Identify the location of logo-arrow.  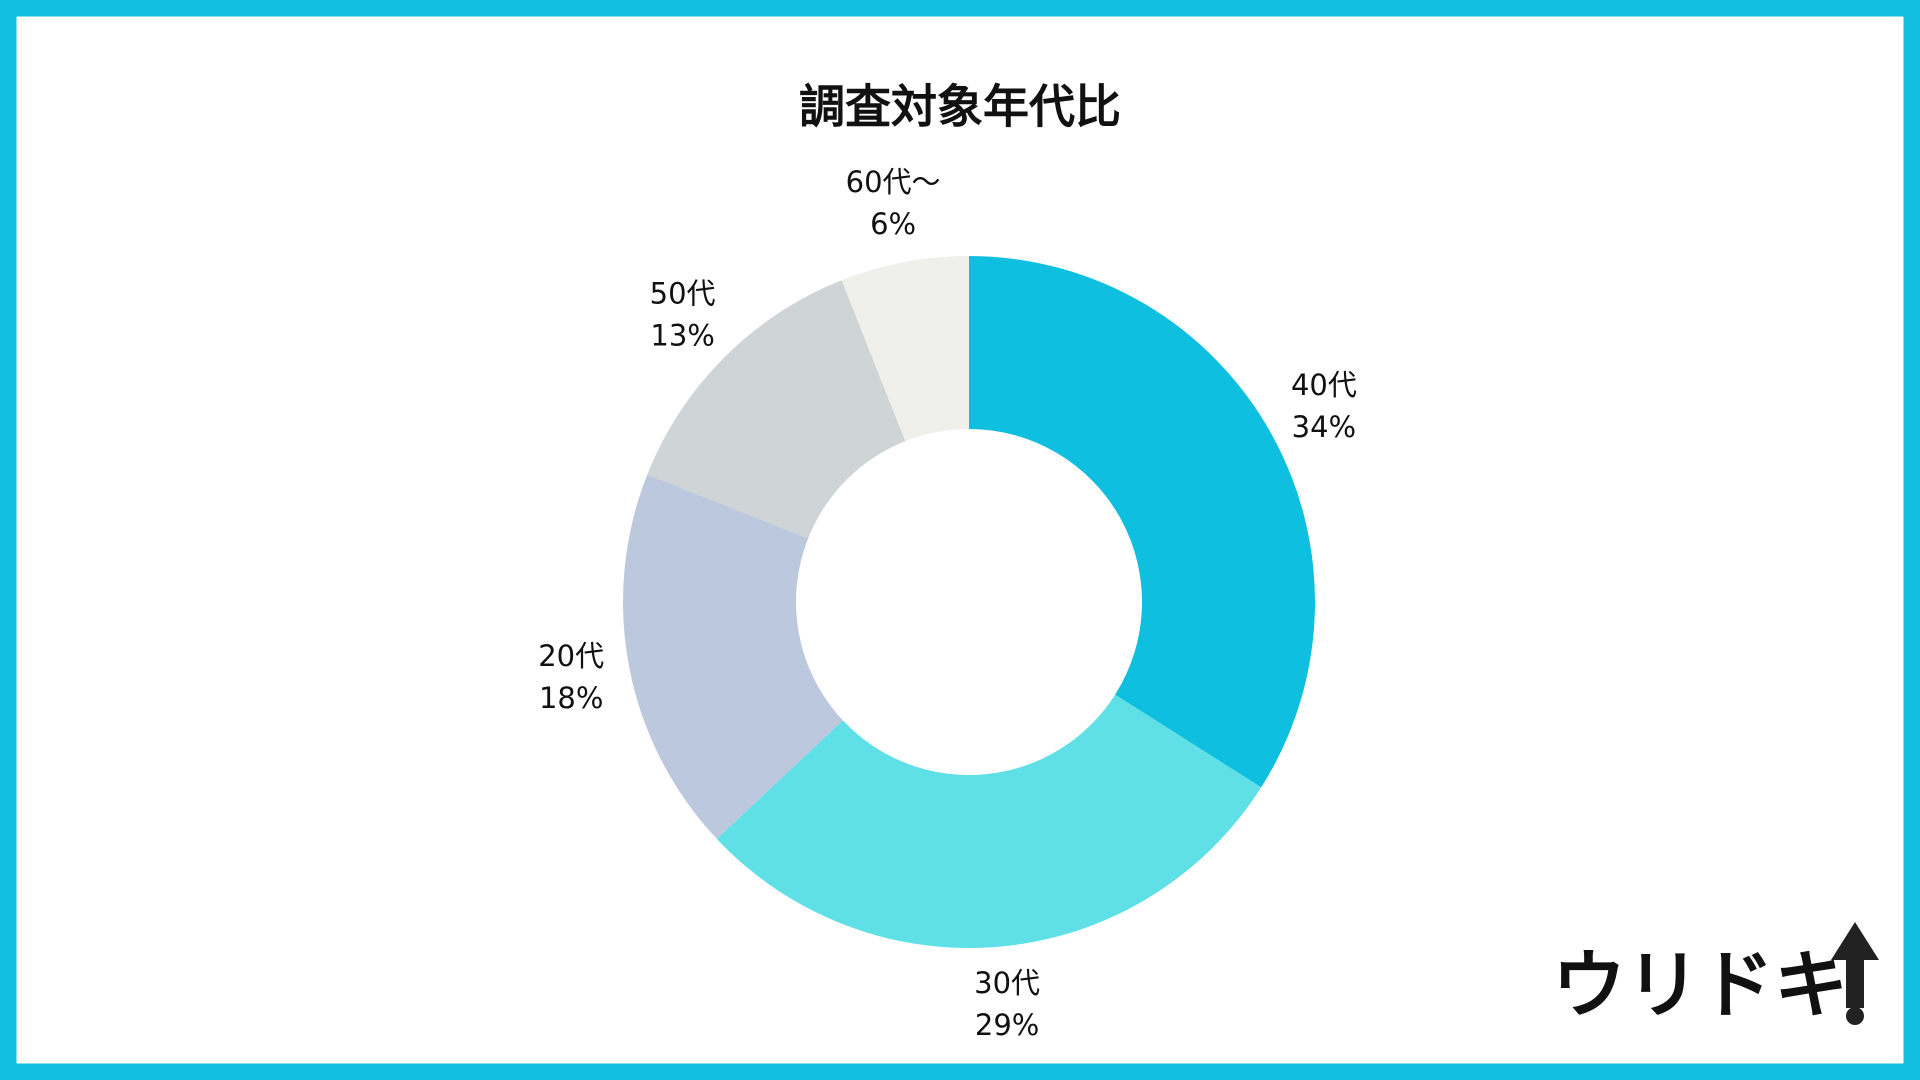
(1855, 973).